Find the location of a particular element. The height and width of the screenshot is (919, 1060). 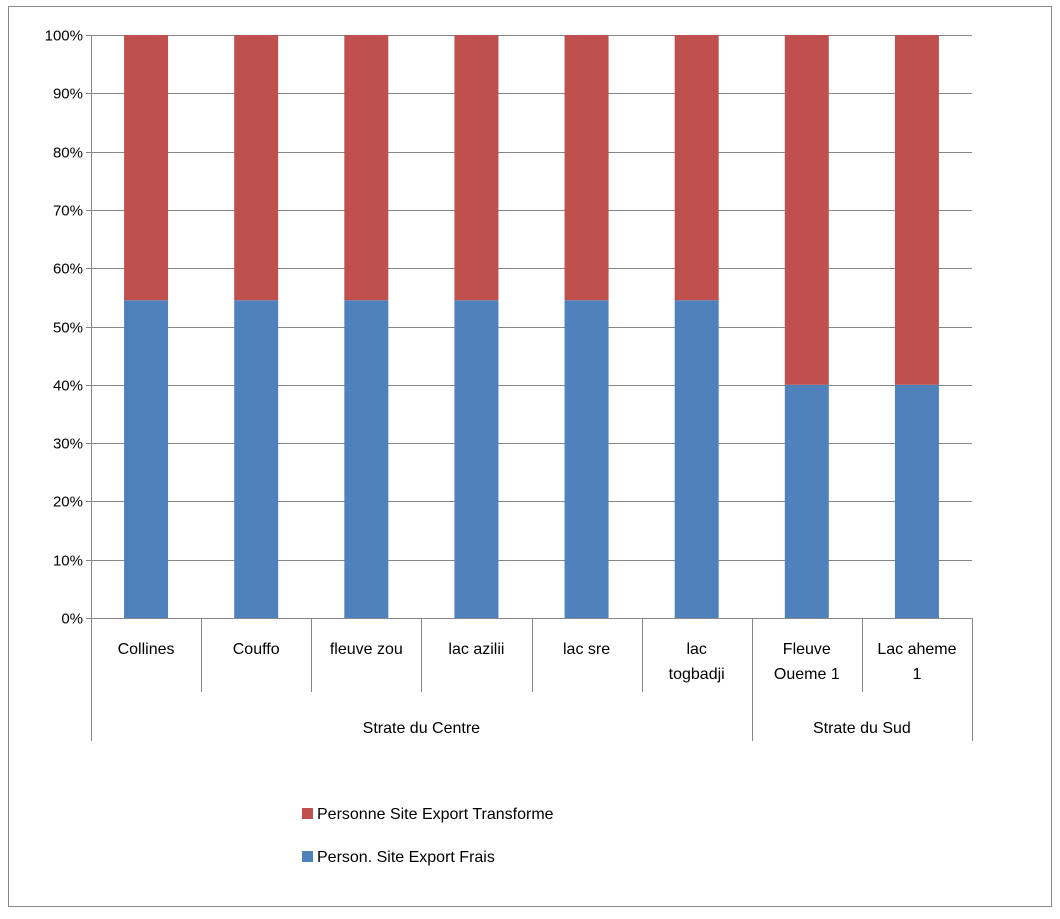

y-tick-label: 70% is located at coordinates (68, 211).